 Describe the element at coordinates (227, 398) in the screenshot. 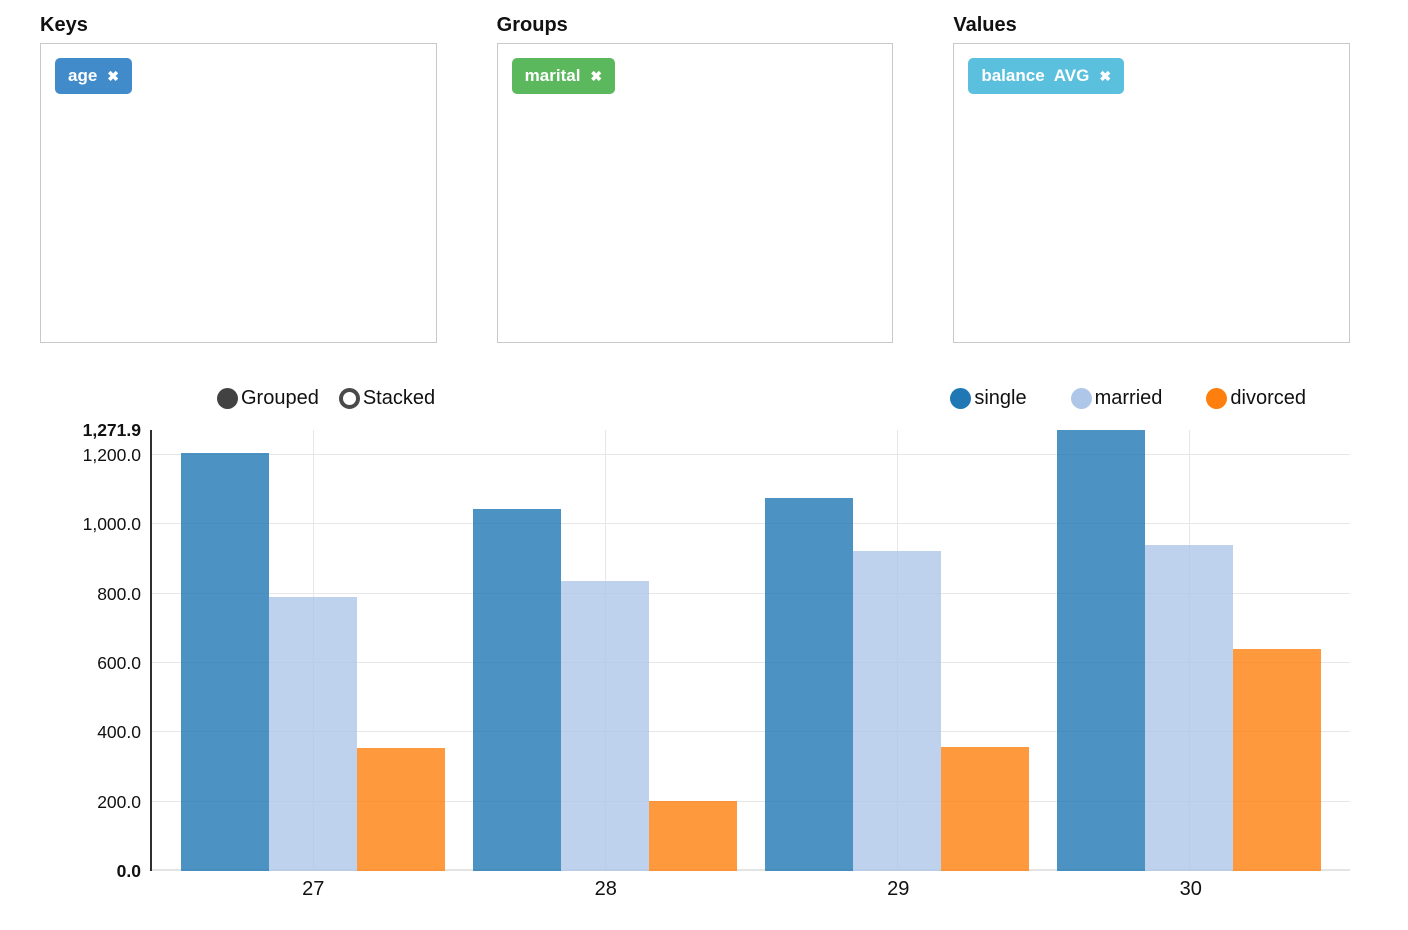

I see `radio-selected-icon` at that location.